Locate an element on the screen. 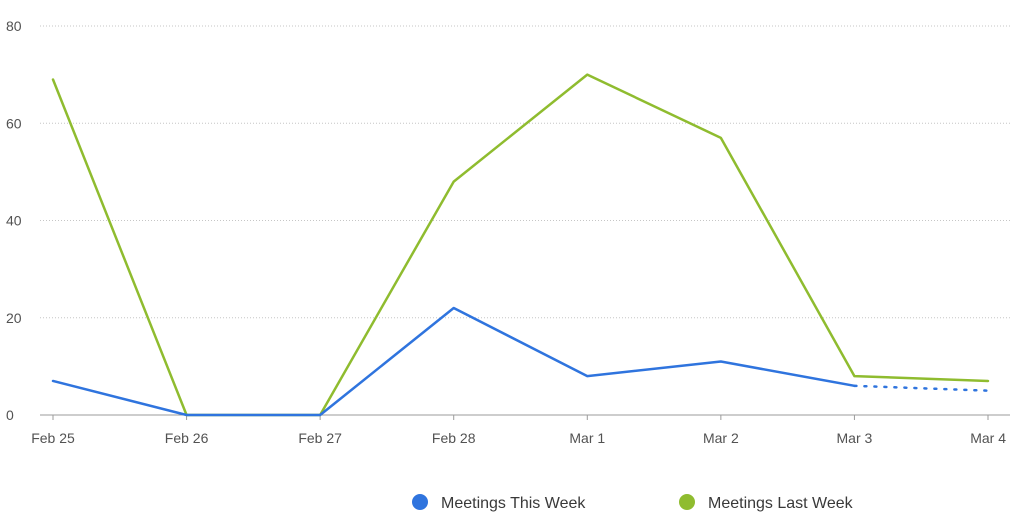  legend: Meetings This Week Meetings Last Week is located at coordinates (633, 503).